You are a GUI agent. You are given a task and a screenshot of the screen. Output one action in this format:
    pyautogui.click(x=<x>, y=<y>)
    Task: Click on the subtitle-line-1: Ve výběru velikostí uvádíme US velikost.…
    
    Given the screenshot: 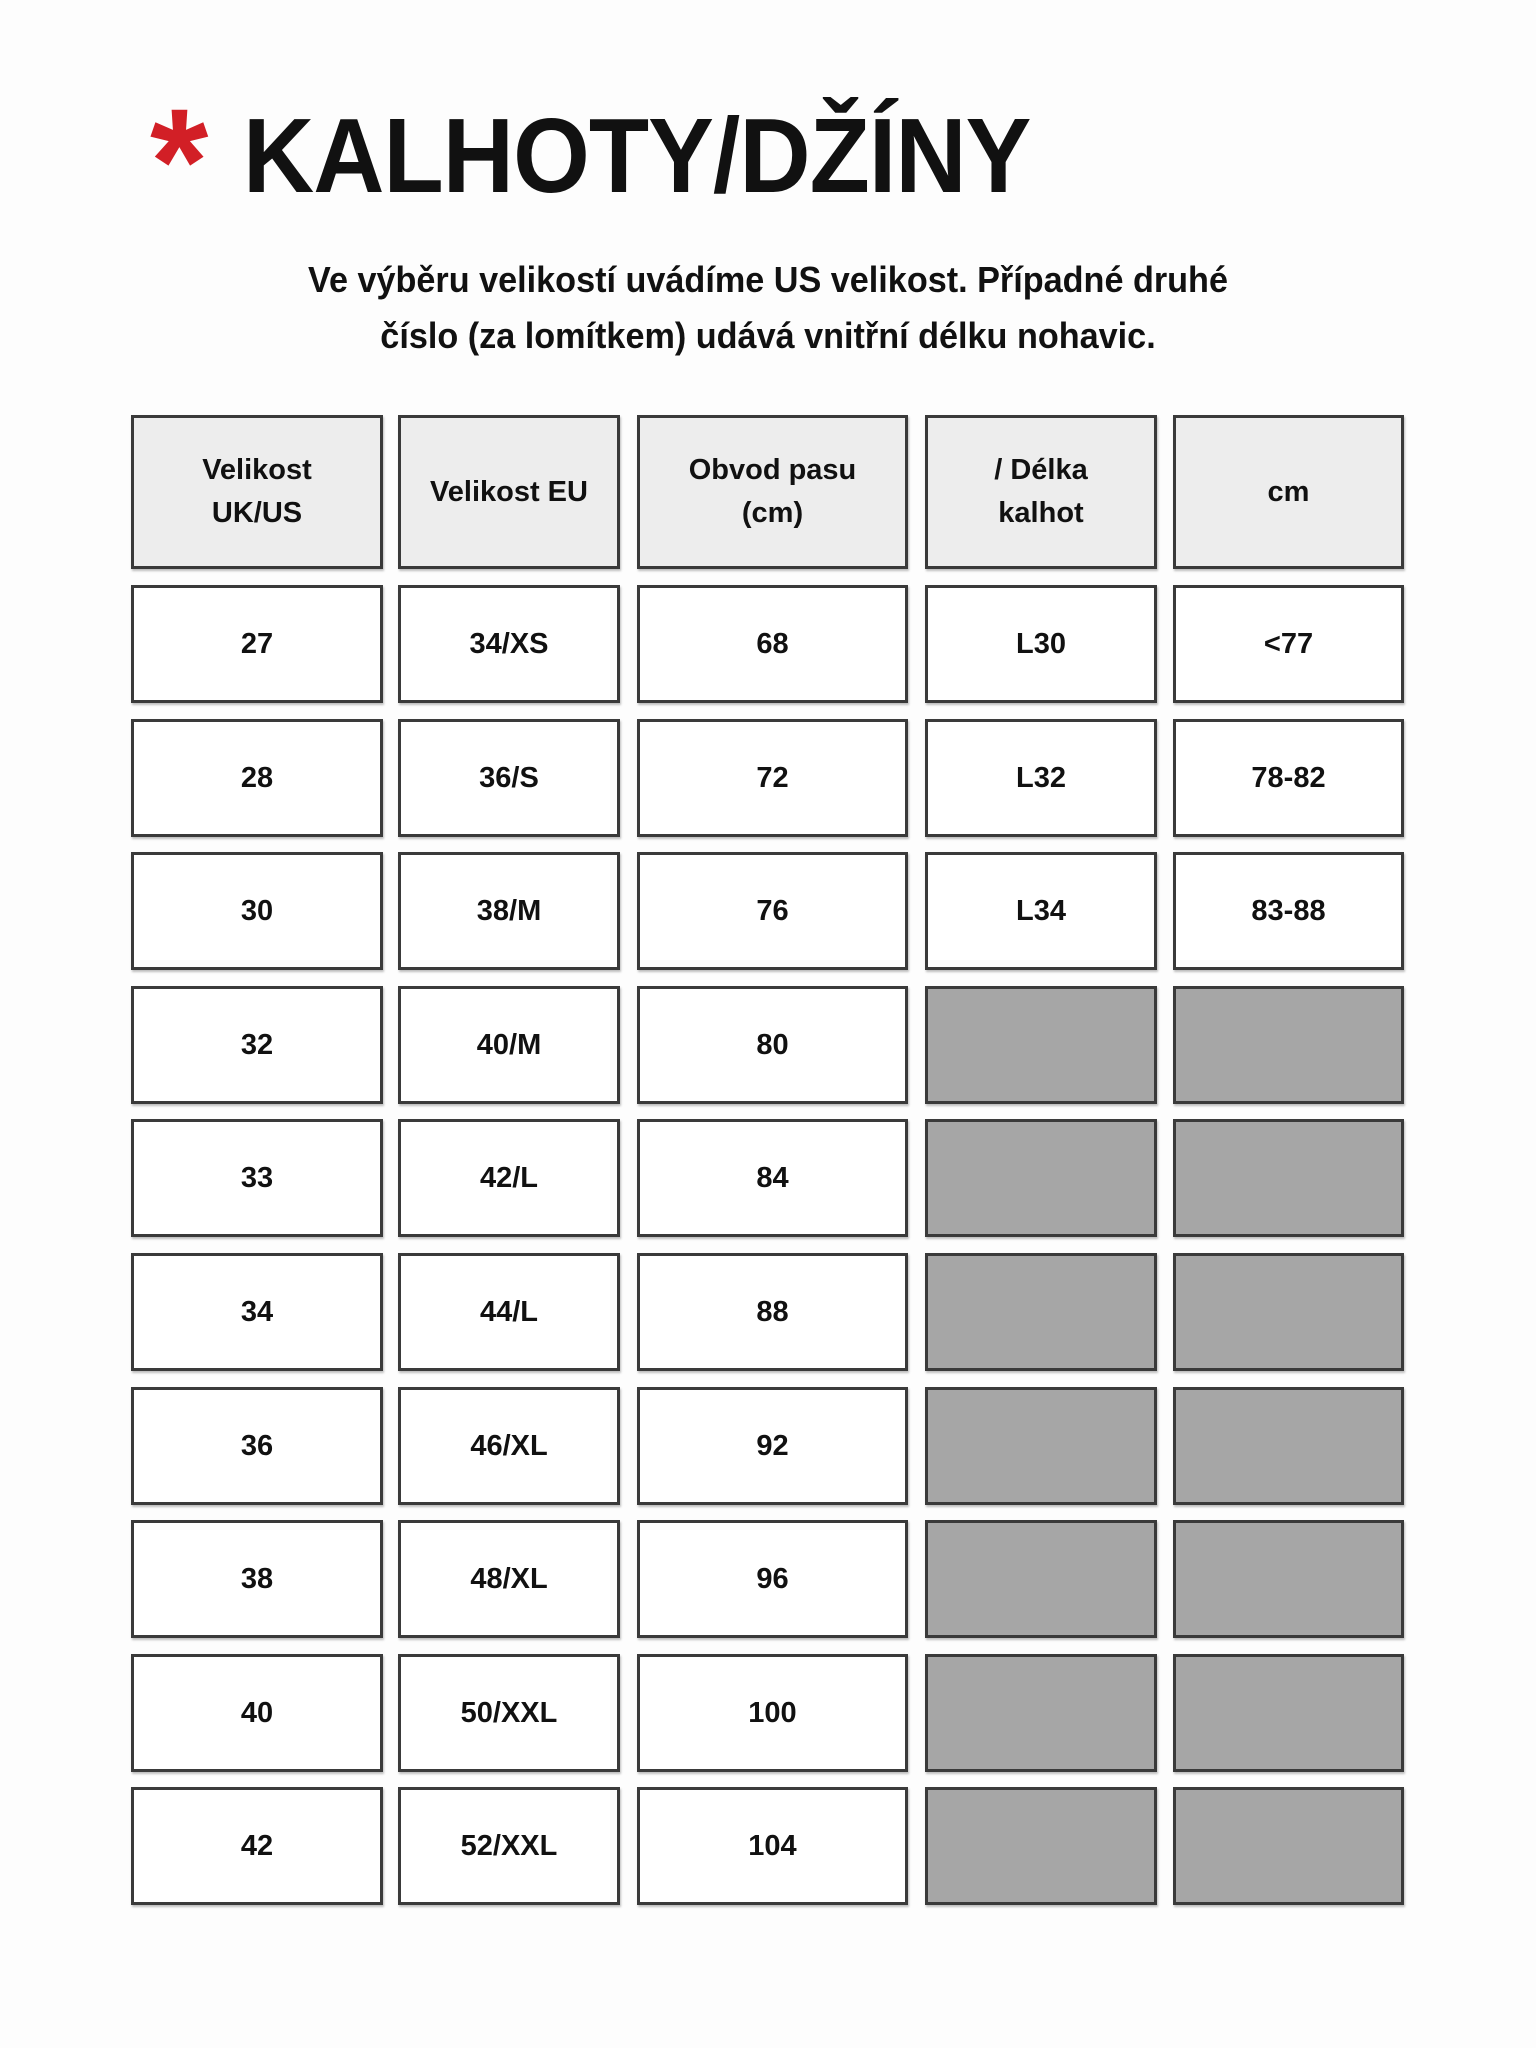 What is the action you would take?
    pyautogui.click(x=768, y=279)
    